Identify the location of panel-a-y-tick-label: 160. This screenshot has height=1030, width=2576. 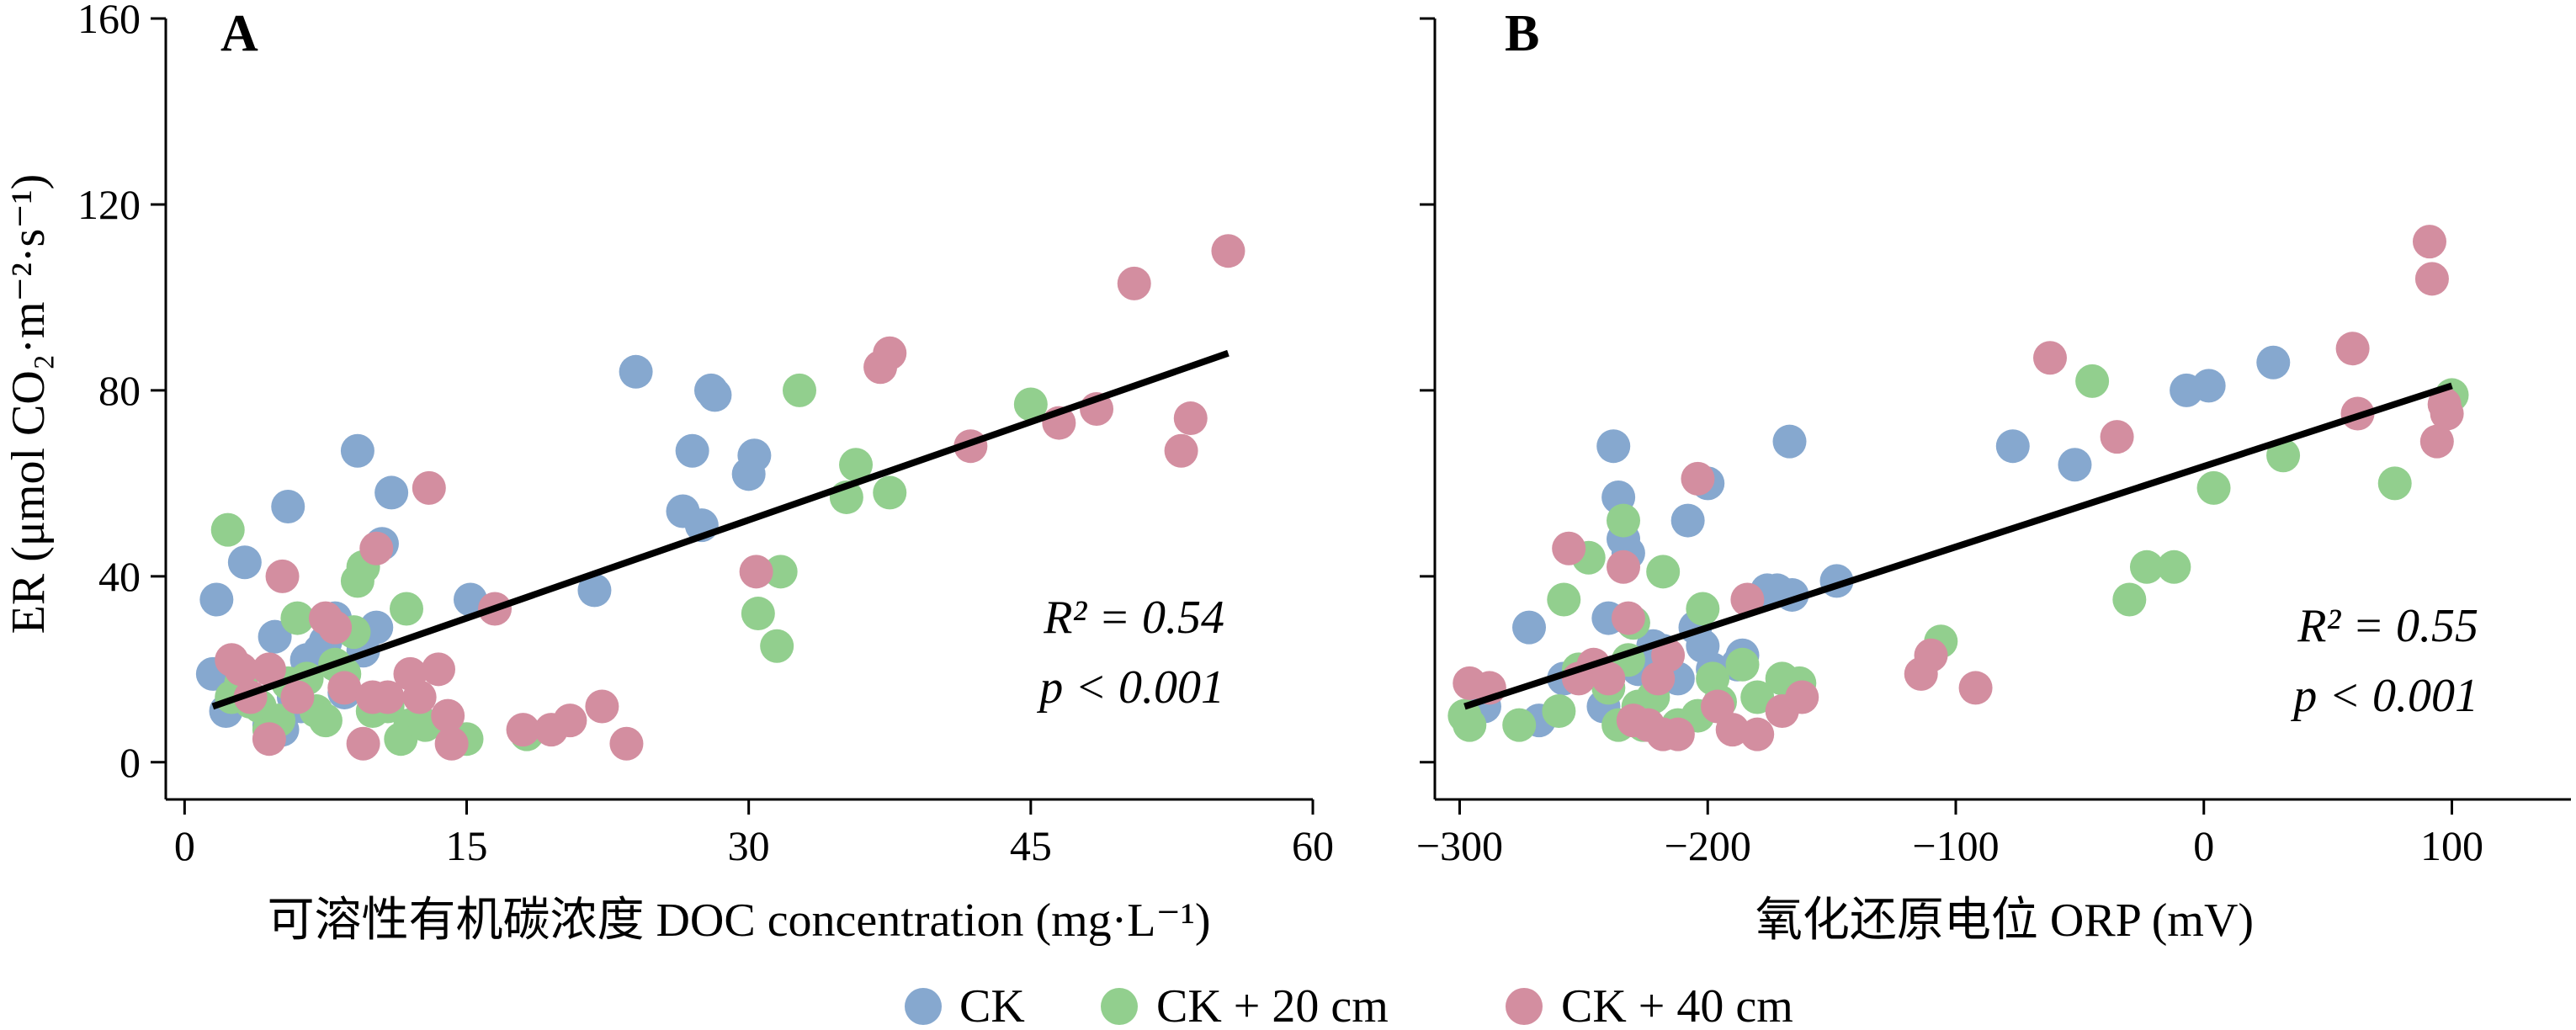
(109, 21).